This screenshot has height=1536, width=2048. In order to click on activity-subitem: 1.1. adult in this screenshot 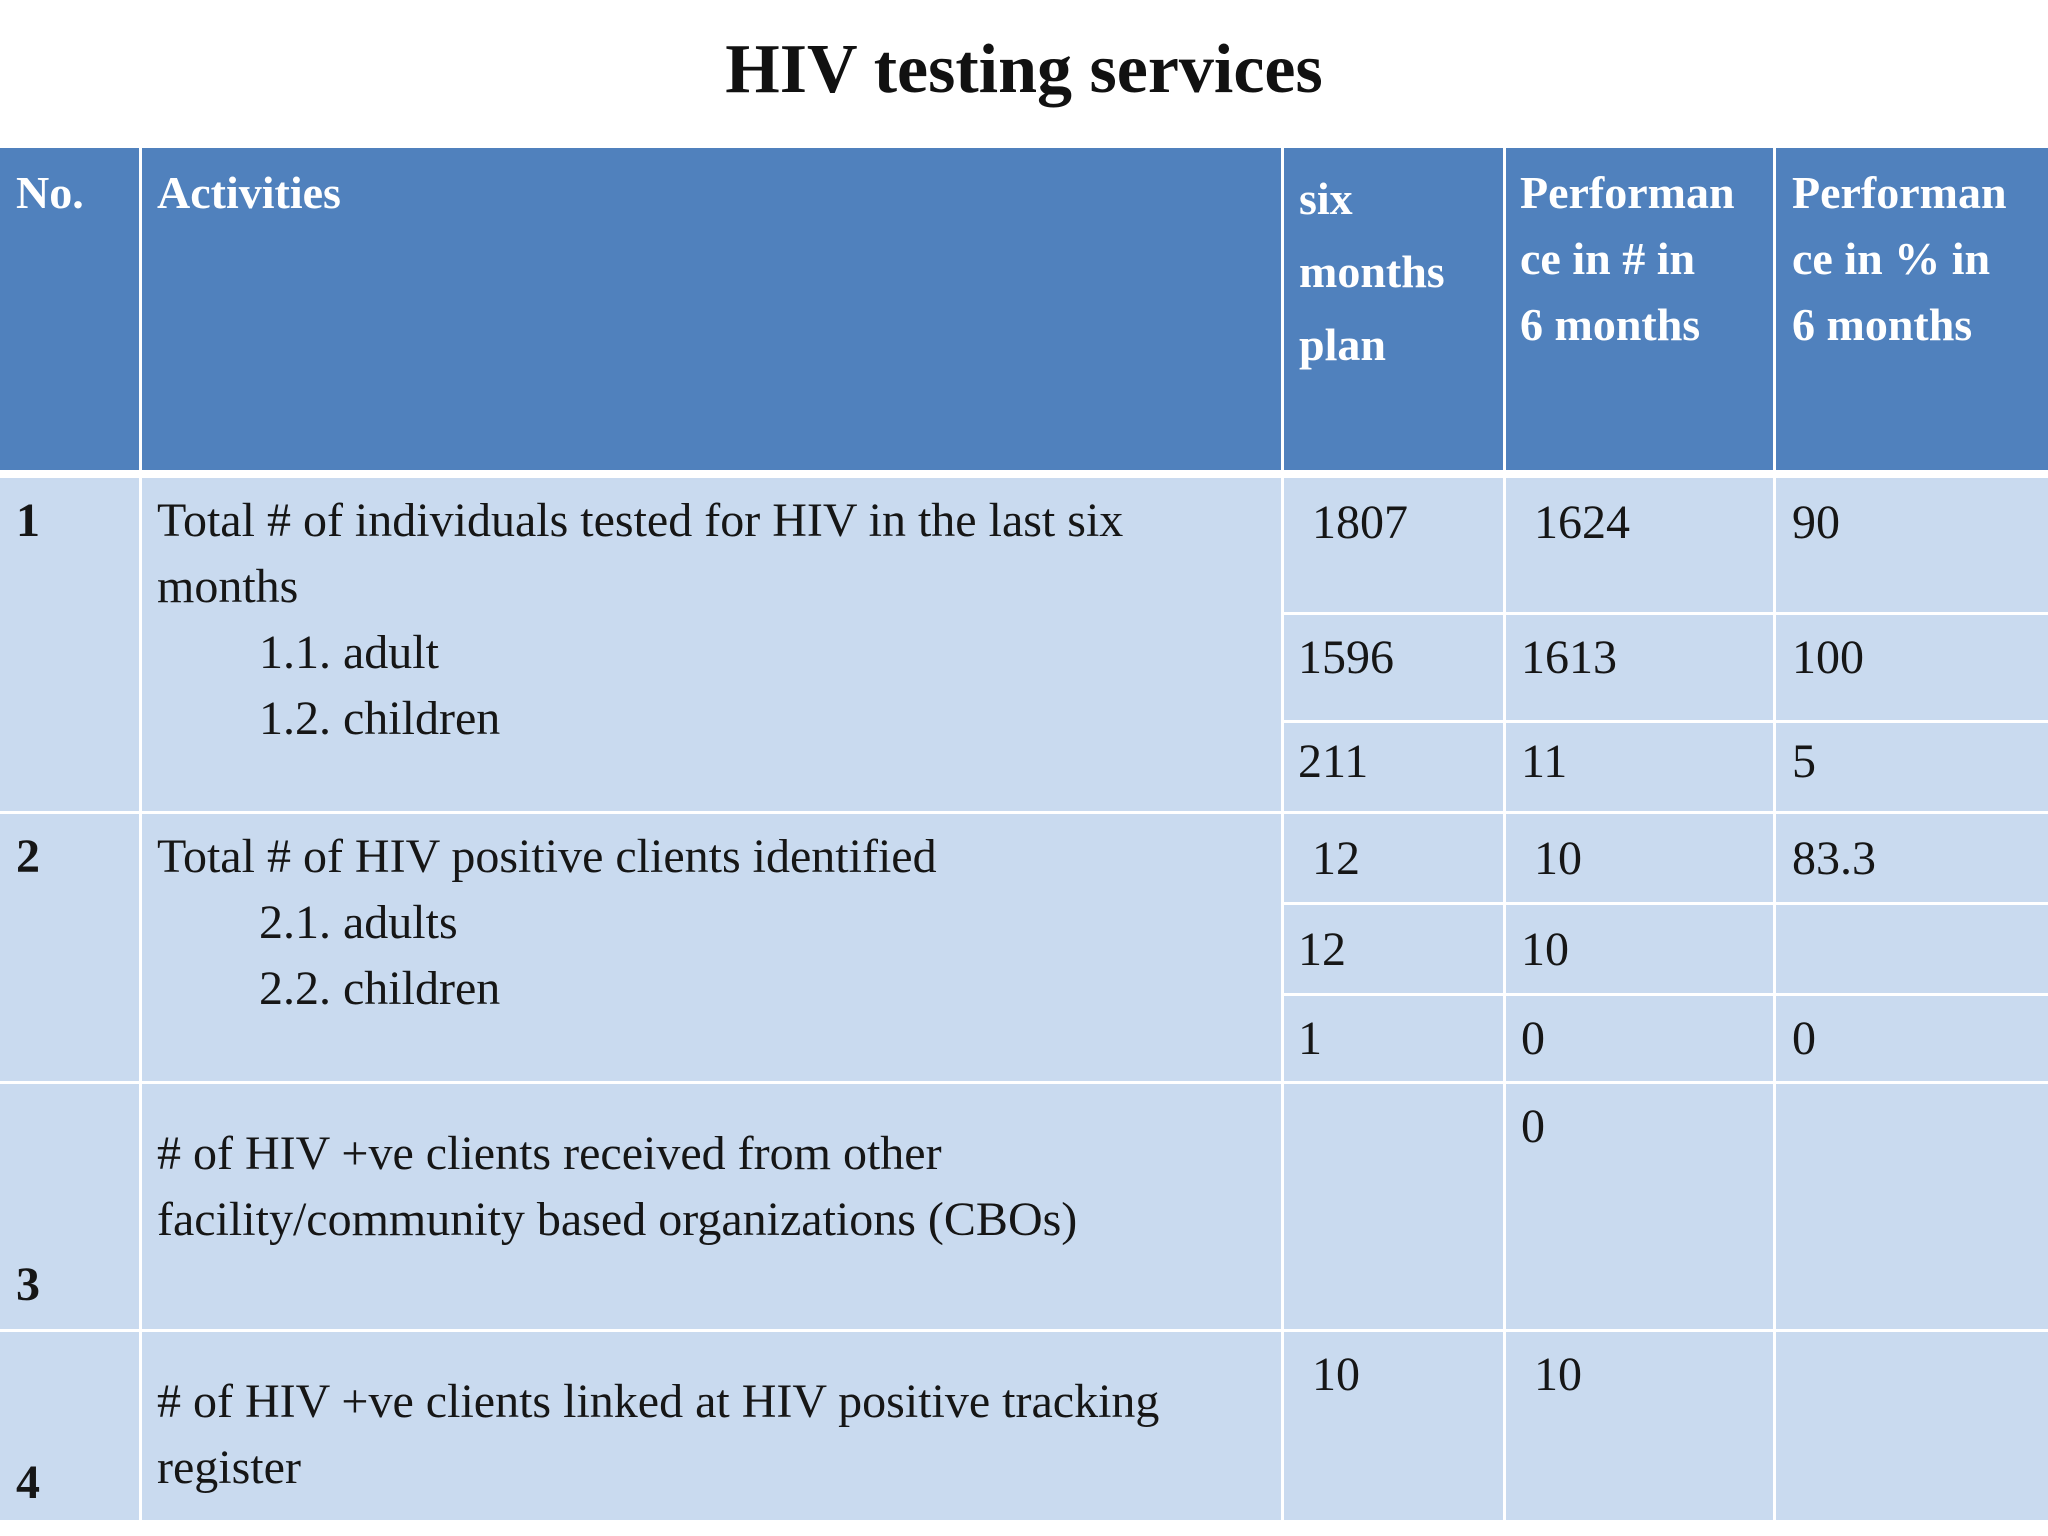, I will do `click(349, 652)`.